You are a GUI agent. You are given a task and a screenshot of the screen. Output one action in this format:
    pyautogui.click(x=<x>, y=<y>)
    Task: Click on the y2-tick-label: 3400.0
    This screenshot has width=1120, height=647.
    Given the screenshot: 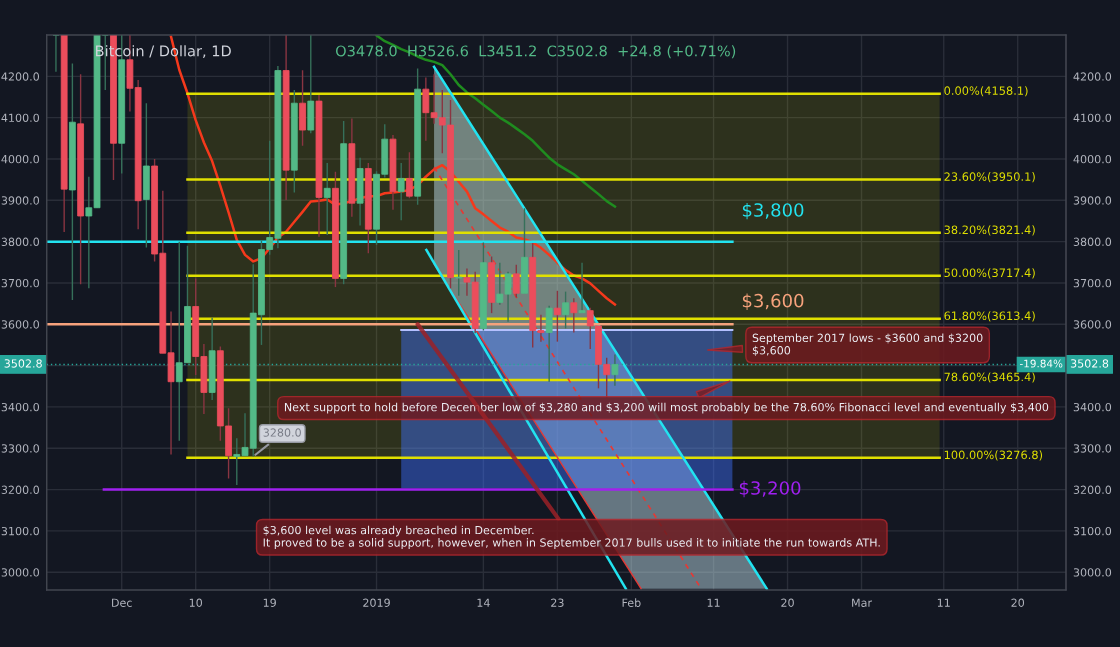 What is the action you would take?
    pyautogui.click(x=1092, y=407)
    